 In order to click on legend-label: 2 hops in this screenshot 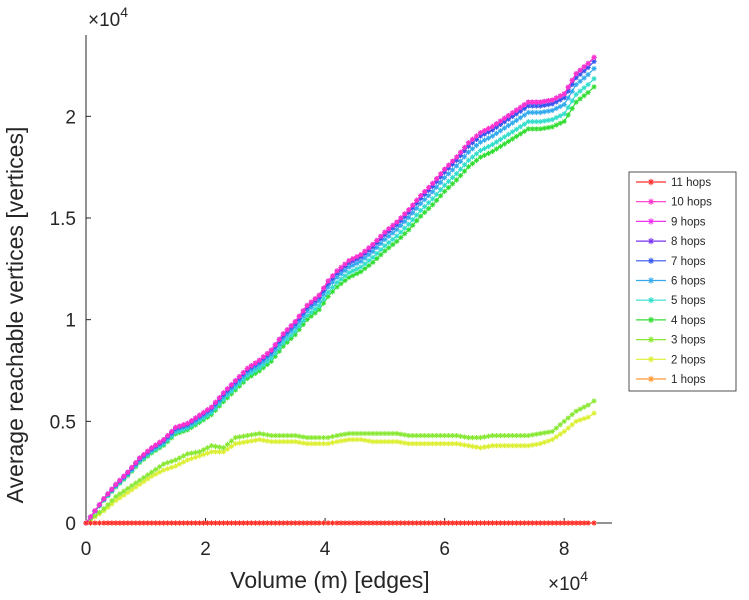, I will do `click(688, 360)`.